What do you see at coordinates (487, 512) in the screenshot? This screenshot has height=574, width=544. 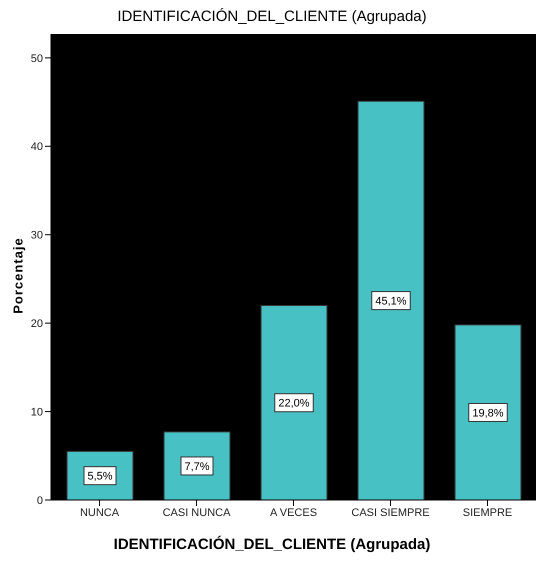 I see `x-tick-label: SIEMPRE` at bounding box center [487, 512].